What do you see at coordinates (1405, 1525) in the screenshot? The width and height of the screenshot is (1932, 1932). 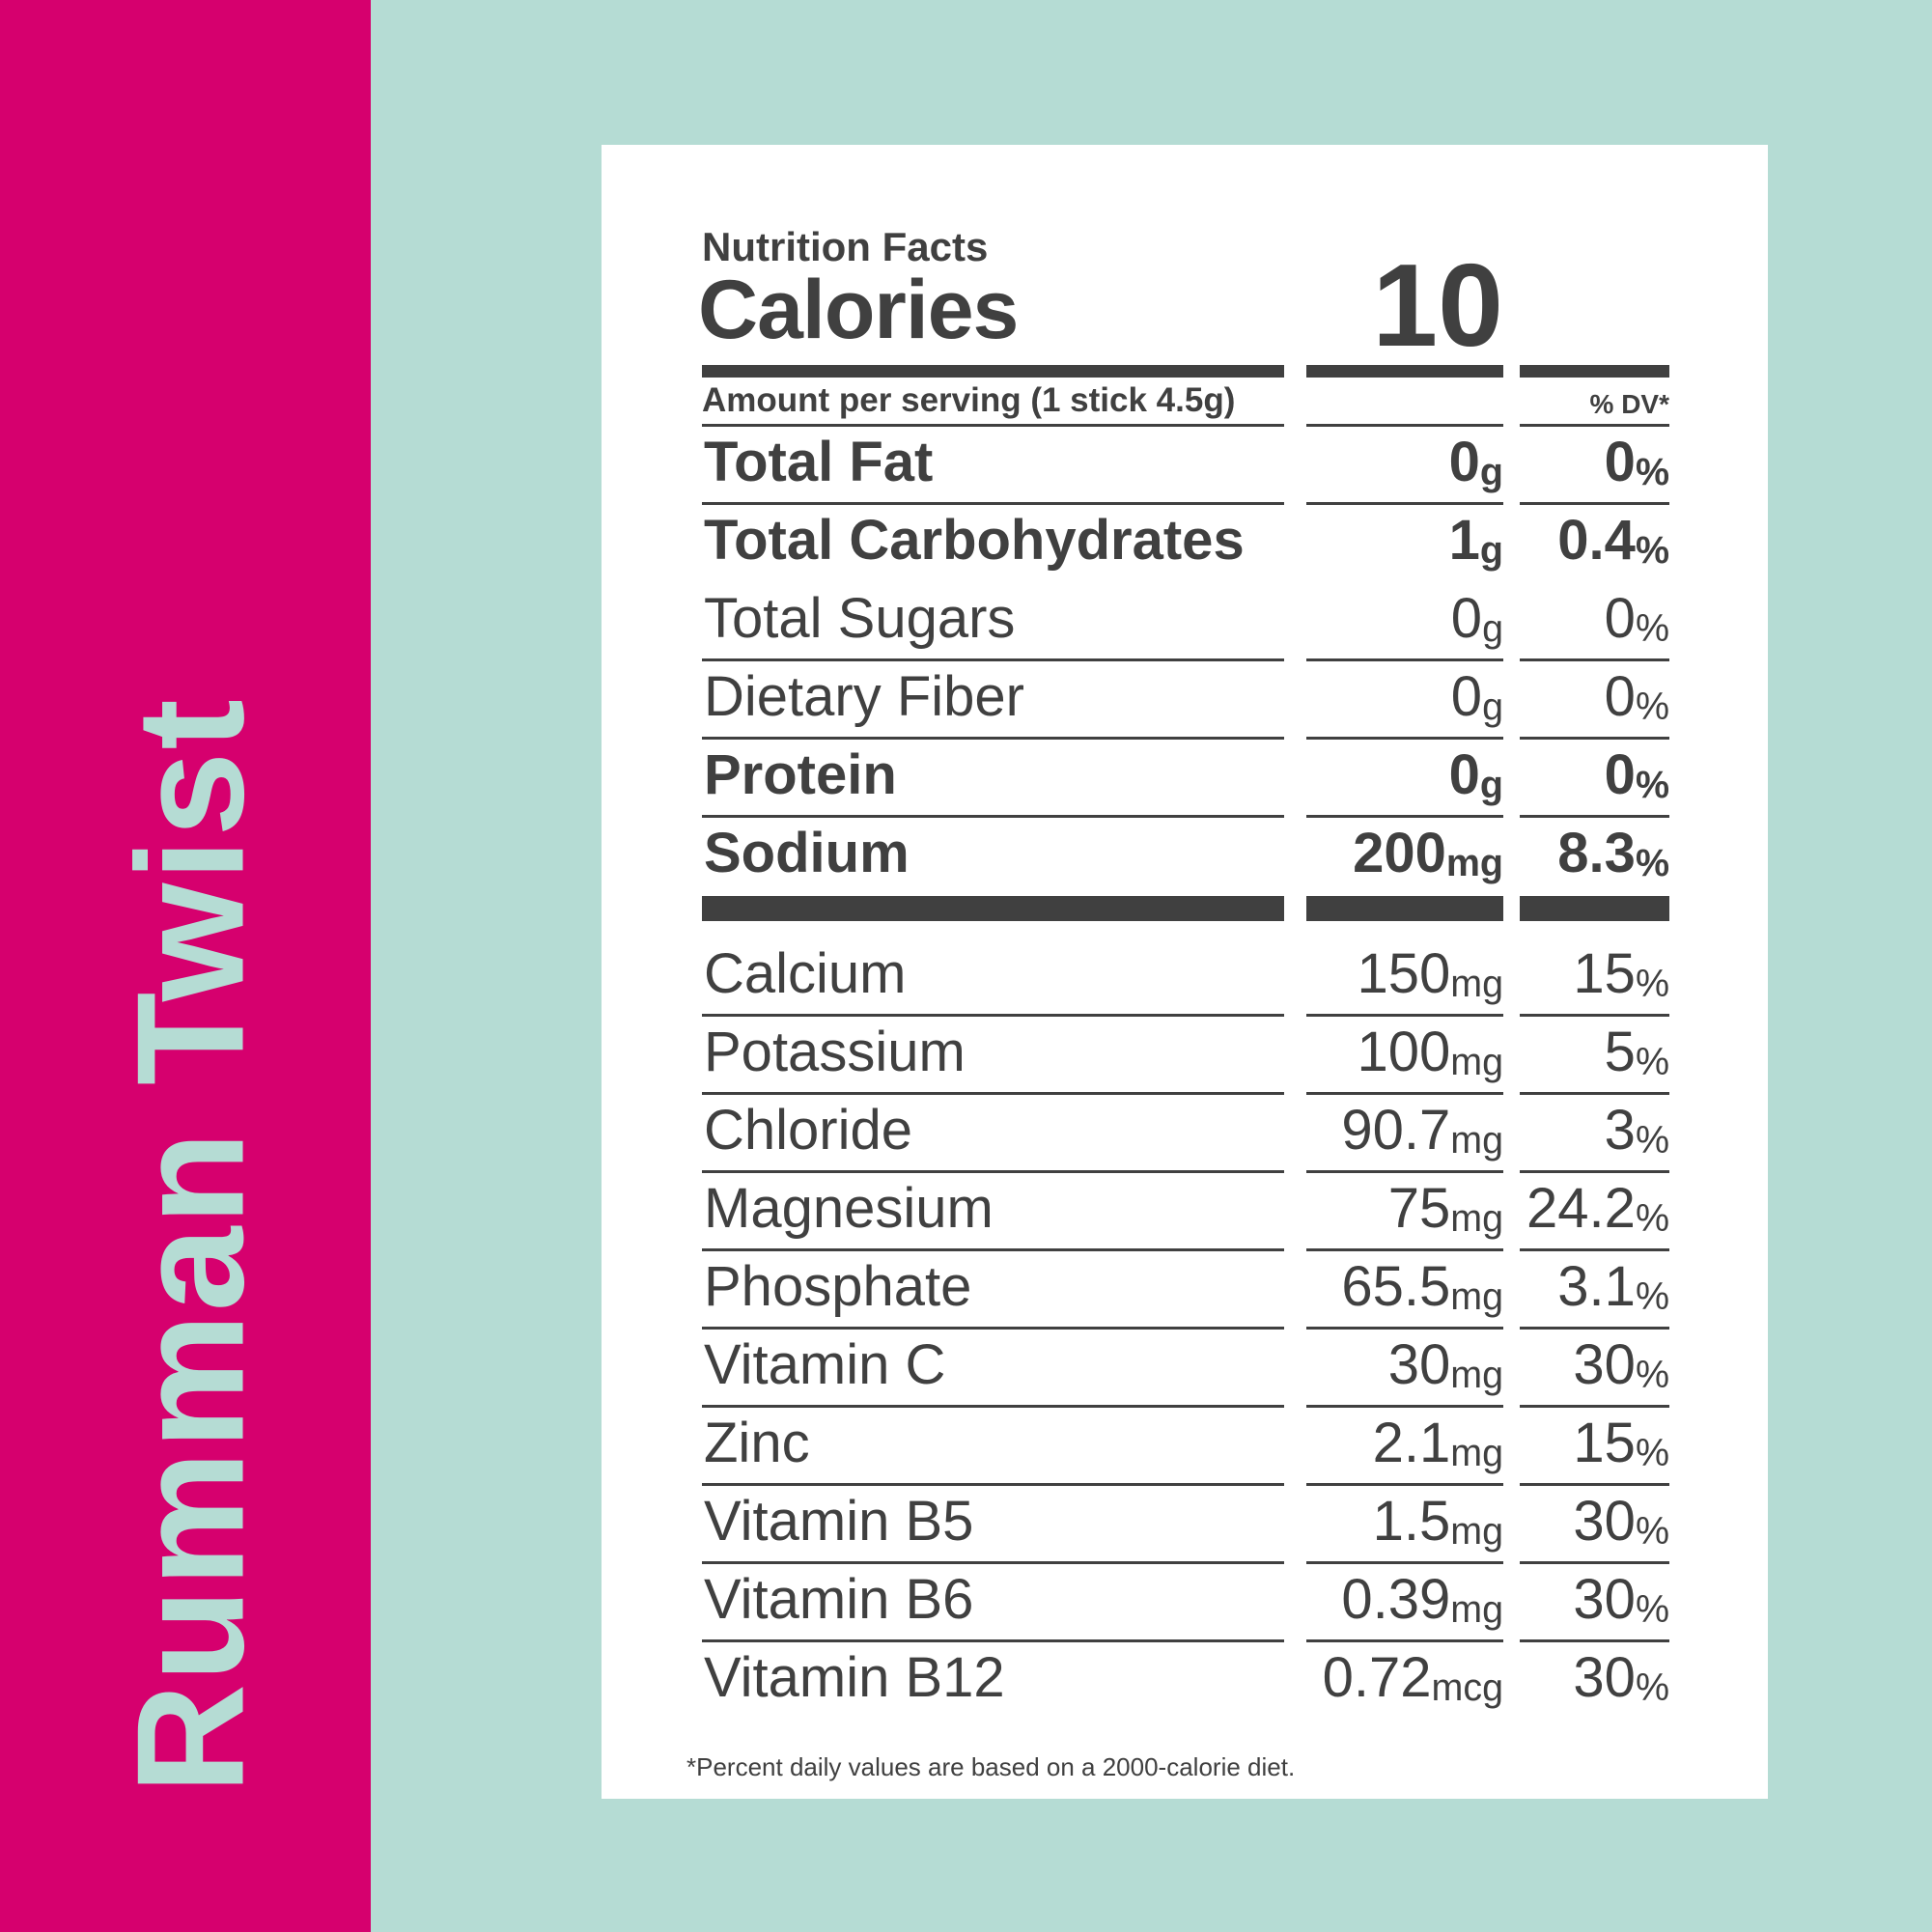 I see `nutrient-amount: 1.5 mg` at bounding box center [1405, 1525].